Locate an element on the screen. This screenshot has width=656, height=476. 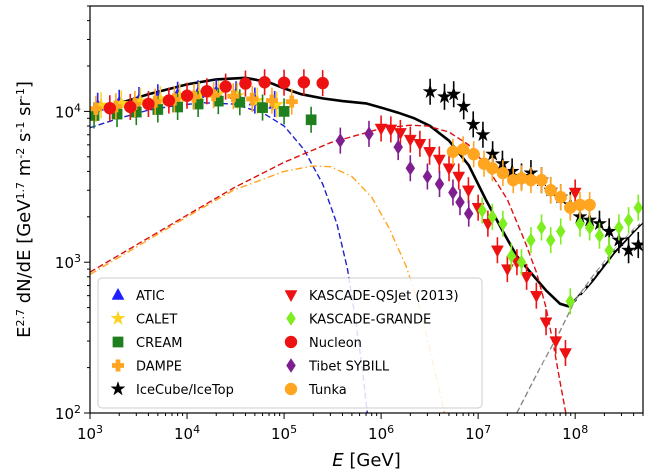
legend-entry-kascade-qsjet-2013: KASCADE-QSJet (2013) is located at coordinates (371, 296).